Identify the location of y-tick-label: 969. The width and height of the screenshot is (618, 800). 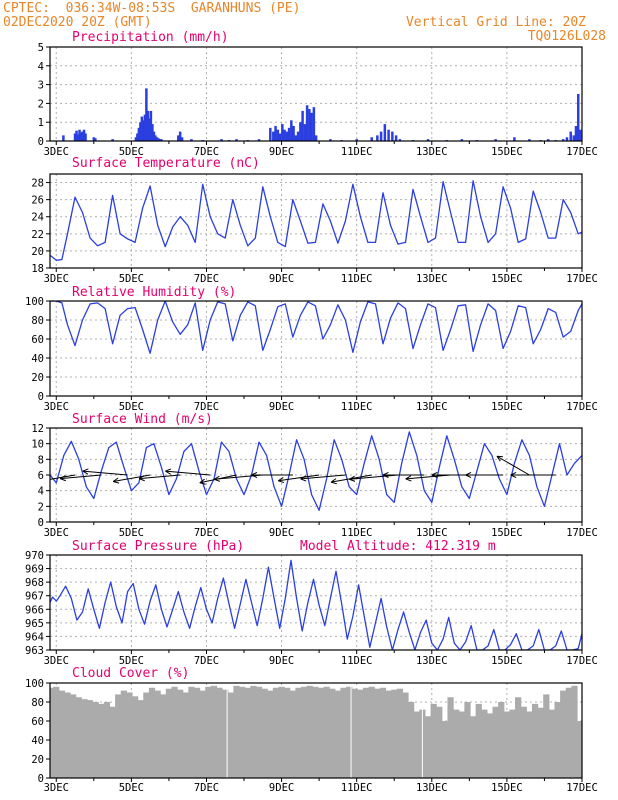
(34, 570).